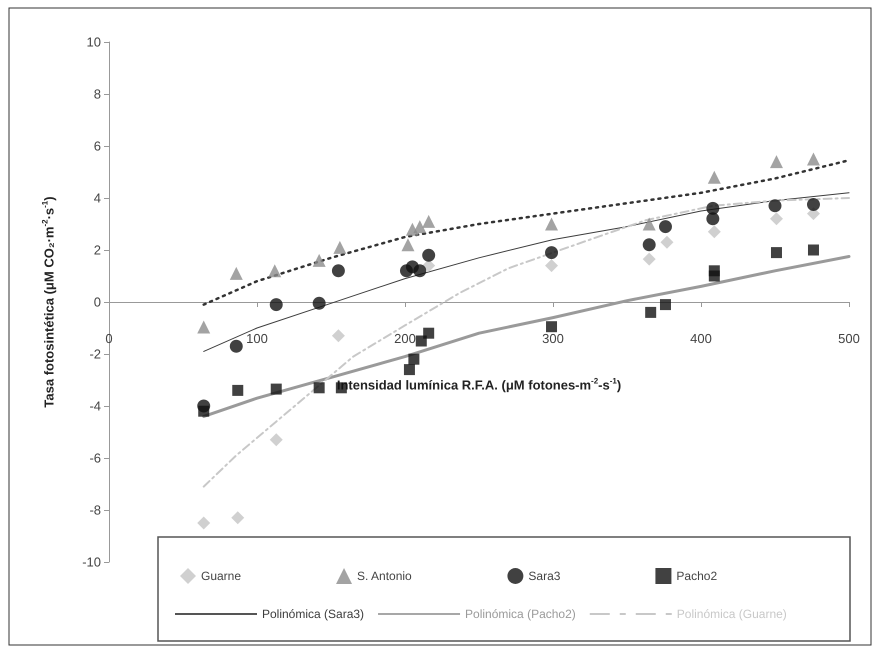  Describe the element at coordinates (849, 338) in the screenshot. I see `x-tick-label: 500` at that location.